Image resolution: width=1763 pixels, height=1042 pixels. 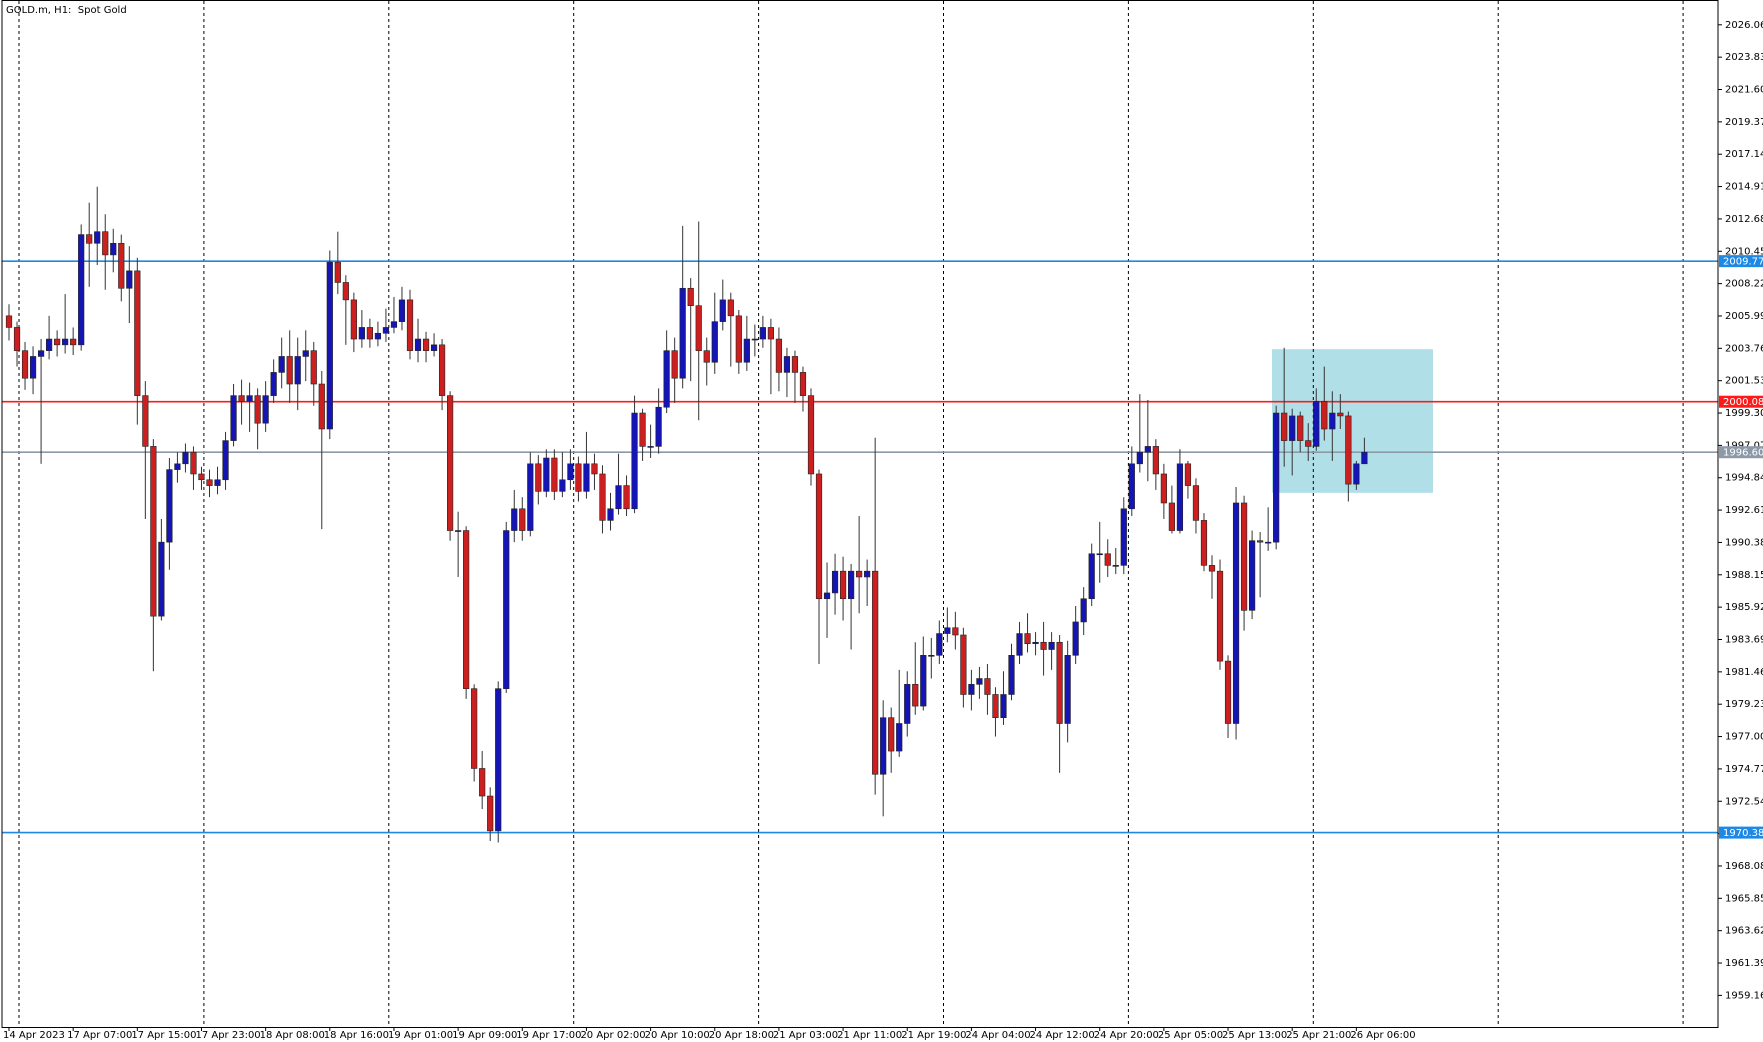 What do you see at coordinates (1744, 381) in the screenshot?
I see `y-tick-label: 2001.53` at bounding box center [1744, 381].